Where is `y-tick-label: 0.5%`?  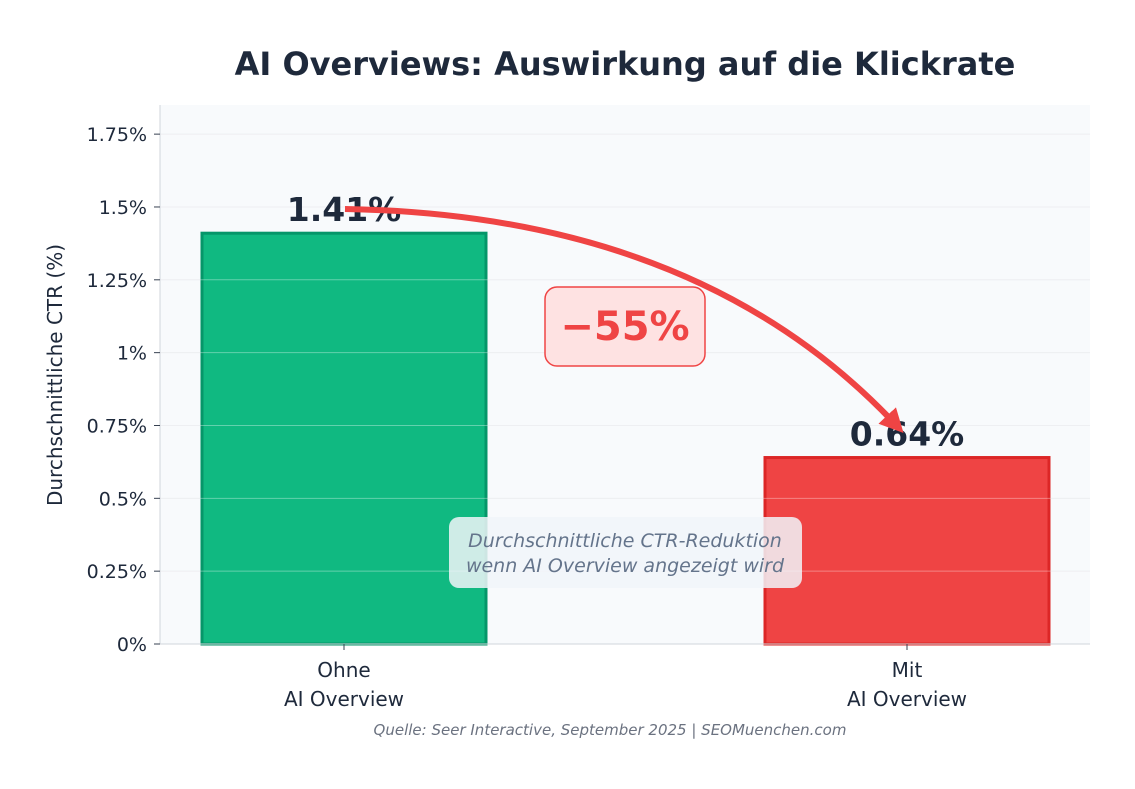
y-tick-label: 0.5% is located at coordinates (123, 499).